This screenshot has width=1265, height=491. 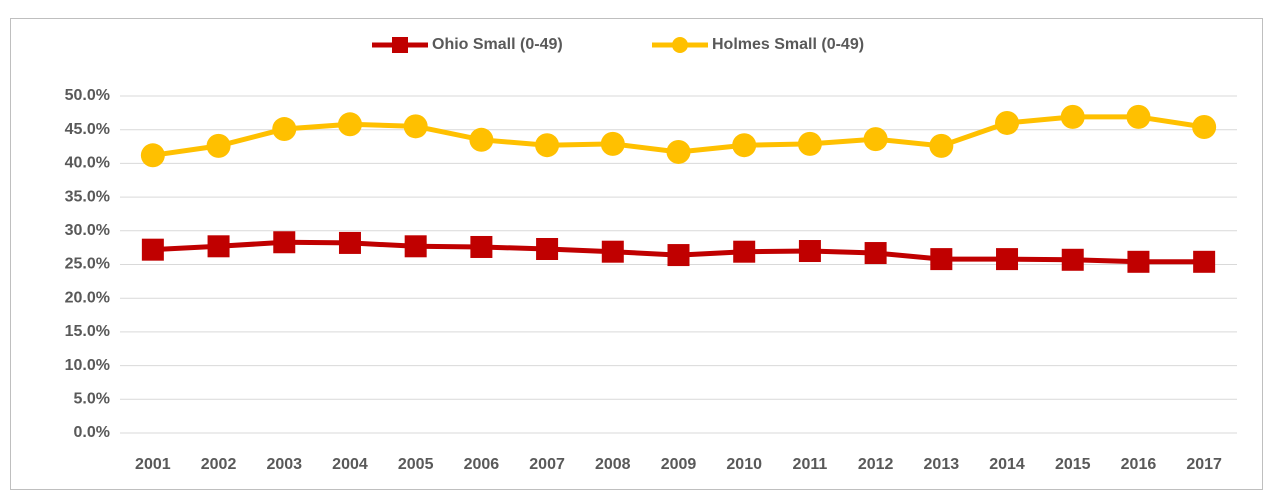 I want to click on x-tick-label: 2004, so click(x=350, y=464).